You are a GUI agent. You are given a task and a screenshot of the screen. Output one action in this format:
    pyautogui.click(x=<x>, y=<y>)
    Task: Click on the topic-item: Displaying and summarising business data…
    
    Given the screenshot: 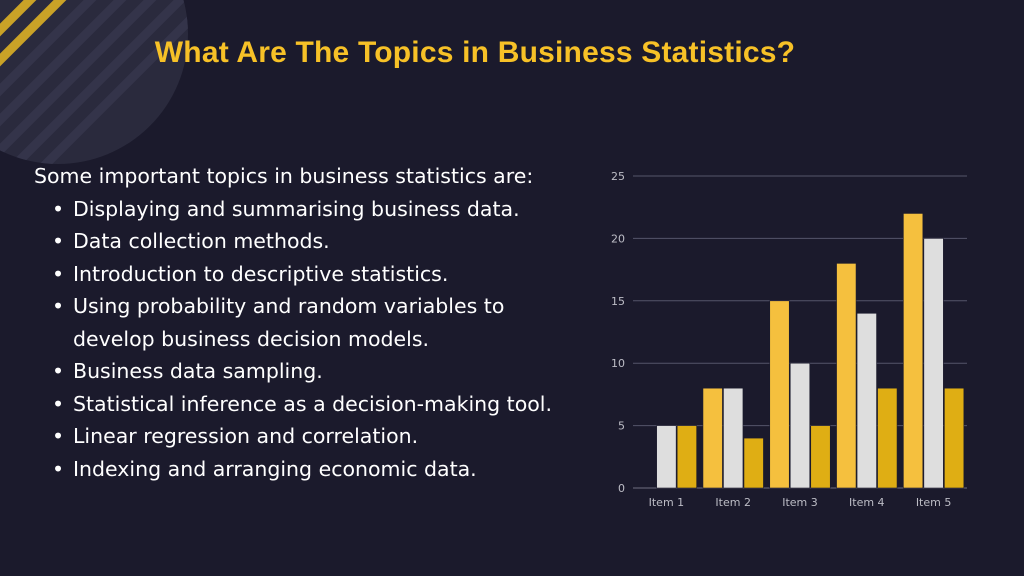 What is the action you would take?
    pyautogui.click(x=315, y=209)
    